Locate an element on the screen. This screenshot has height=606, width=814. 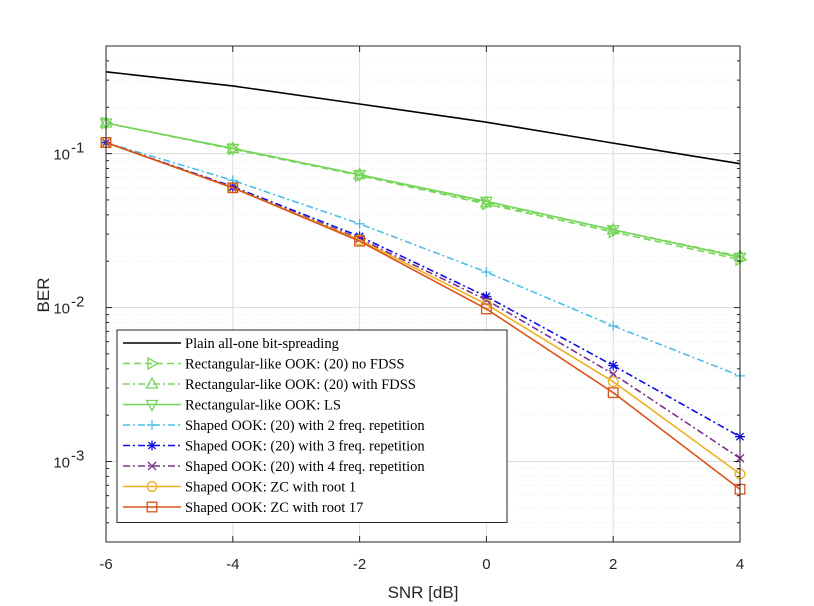
legend-entry: Rectangular-like OOK: (20) no FDSS is located at coordinates (264, 365).